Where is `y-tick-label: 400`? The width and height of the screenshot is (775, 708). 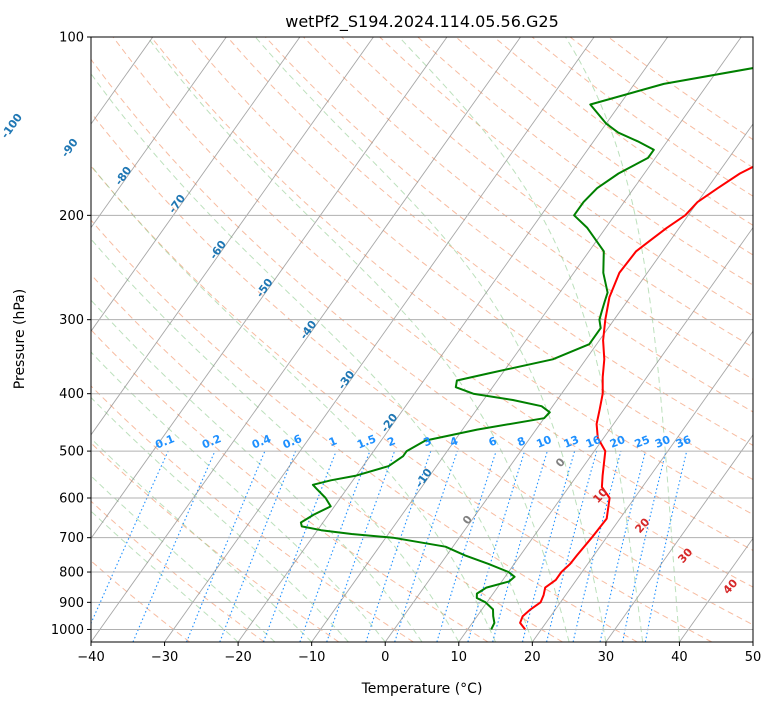
y-tick-label: 400 is located at coordinates (71, 394).